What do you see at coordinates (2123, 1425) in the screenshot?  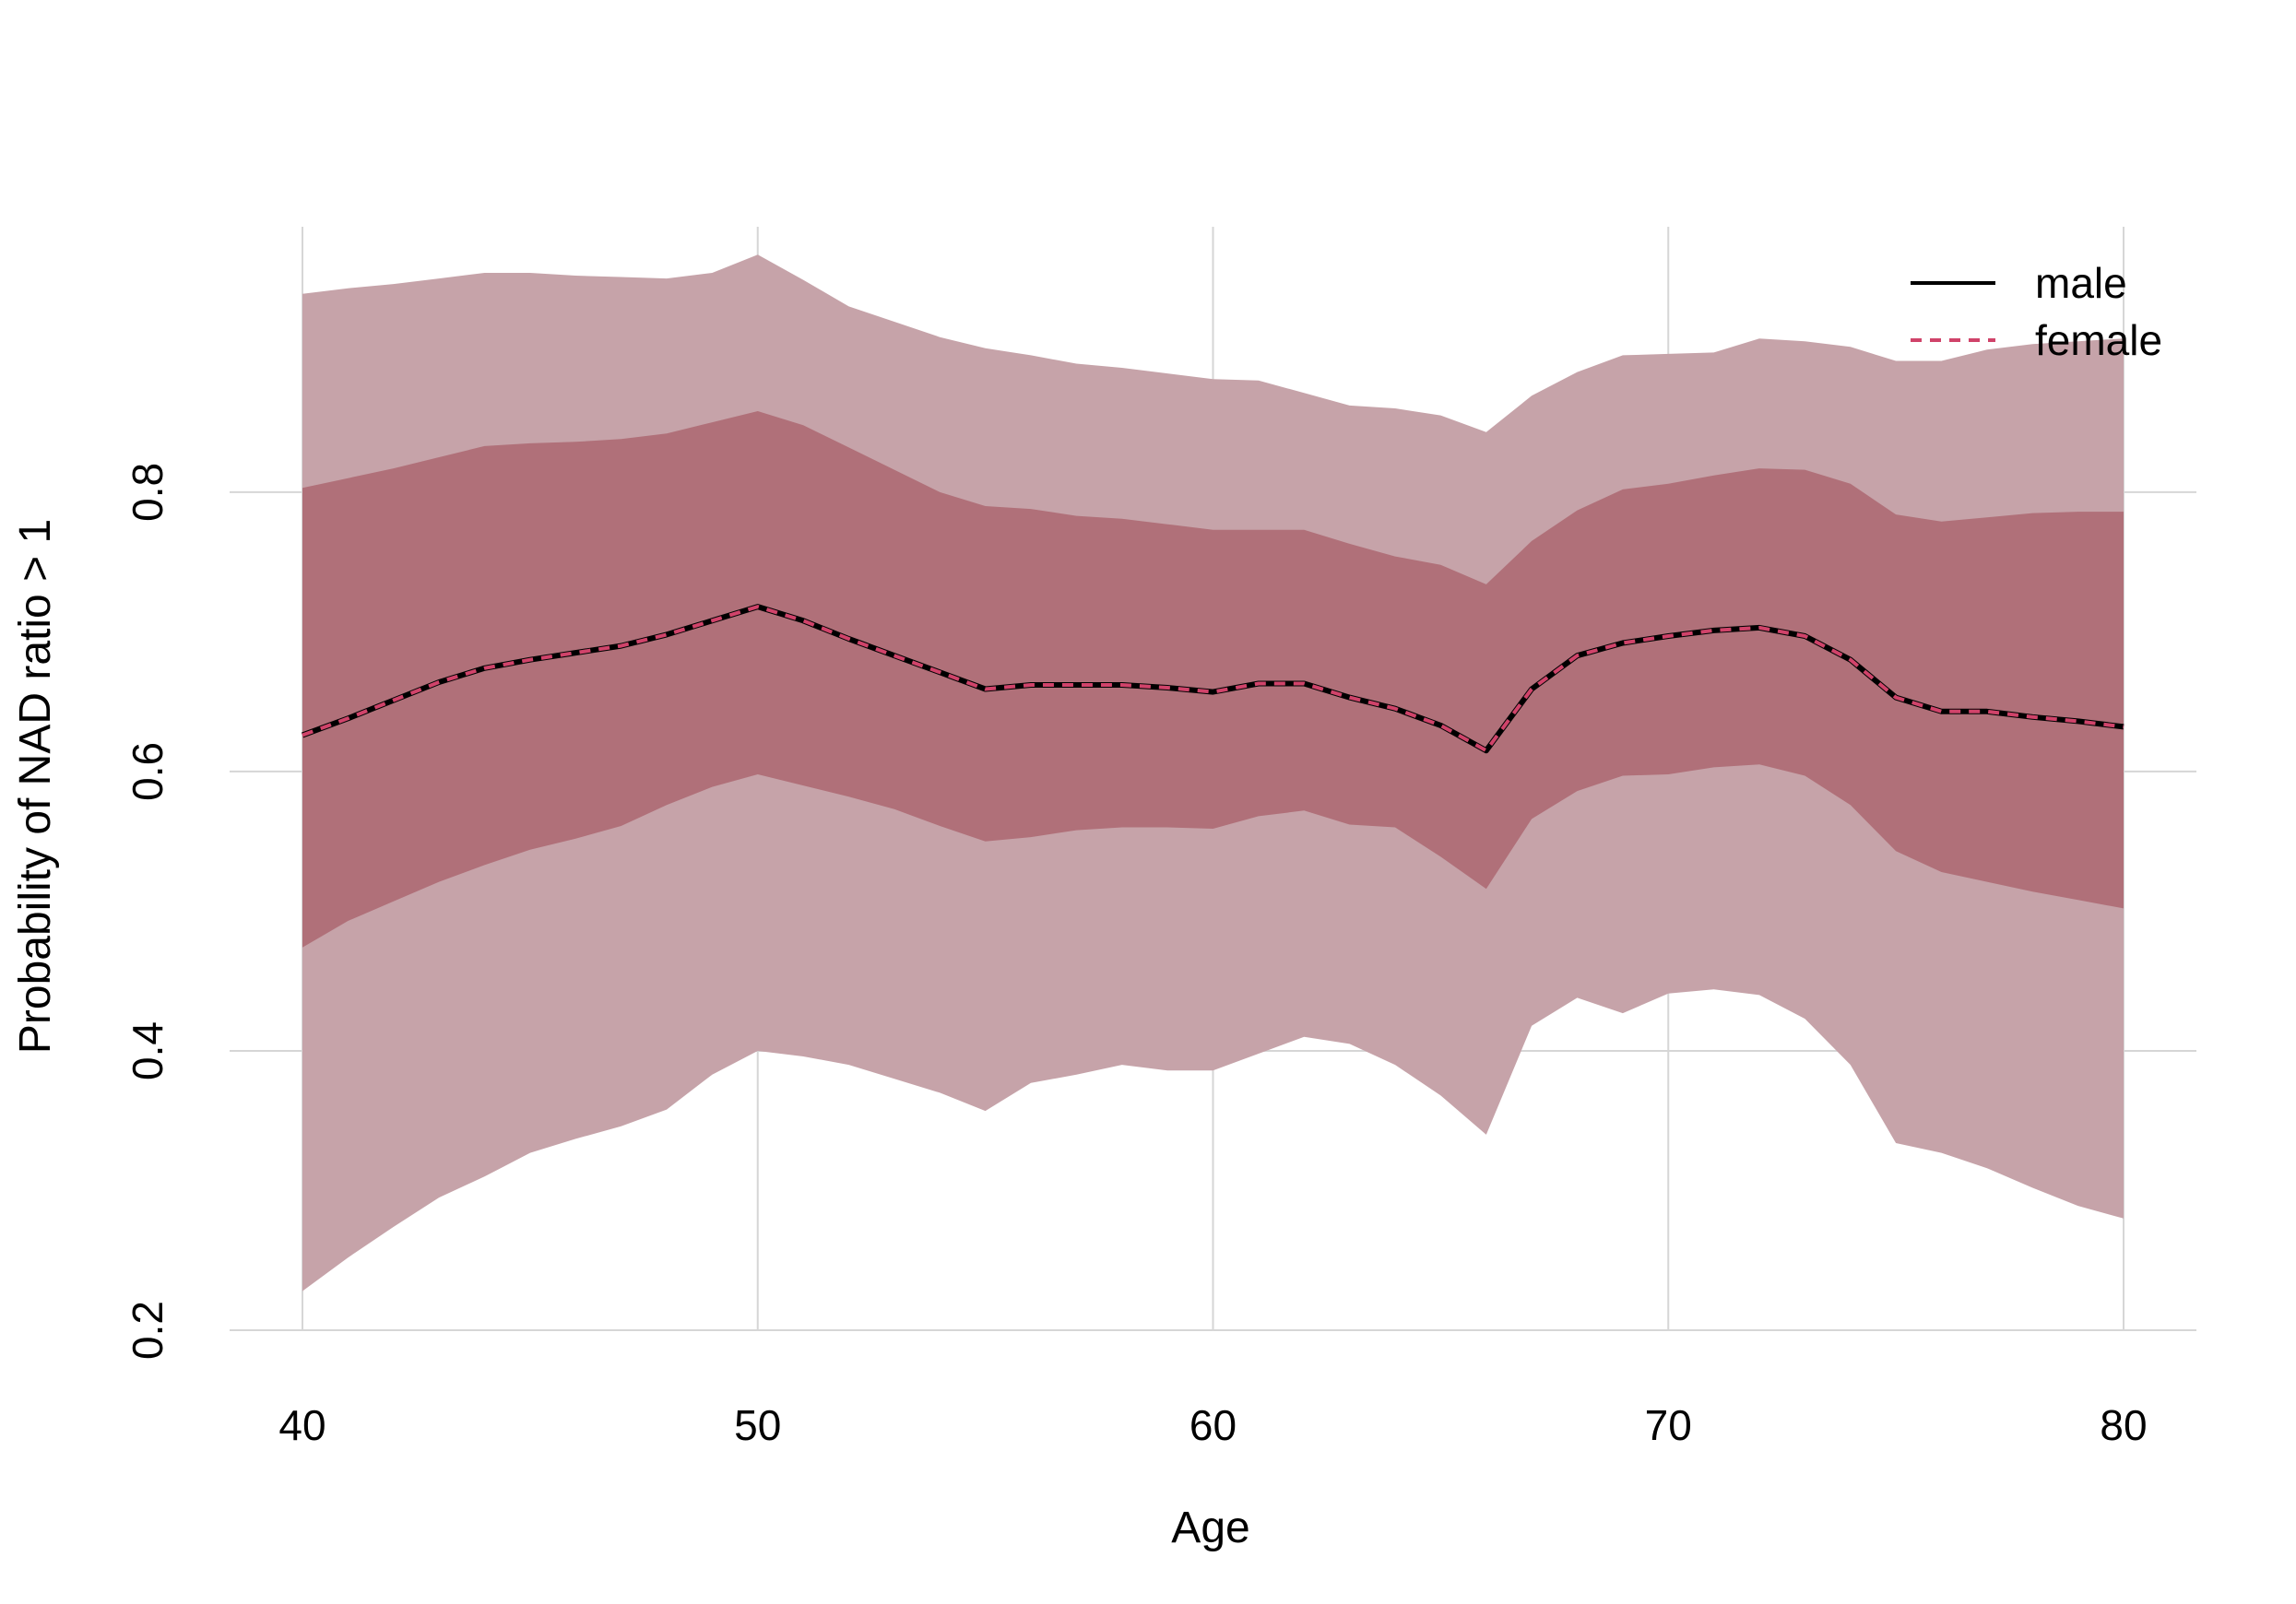 I see `x-tick-label-80: 80` at bounding box center [2123, 1425].